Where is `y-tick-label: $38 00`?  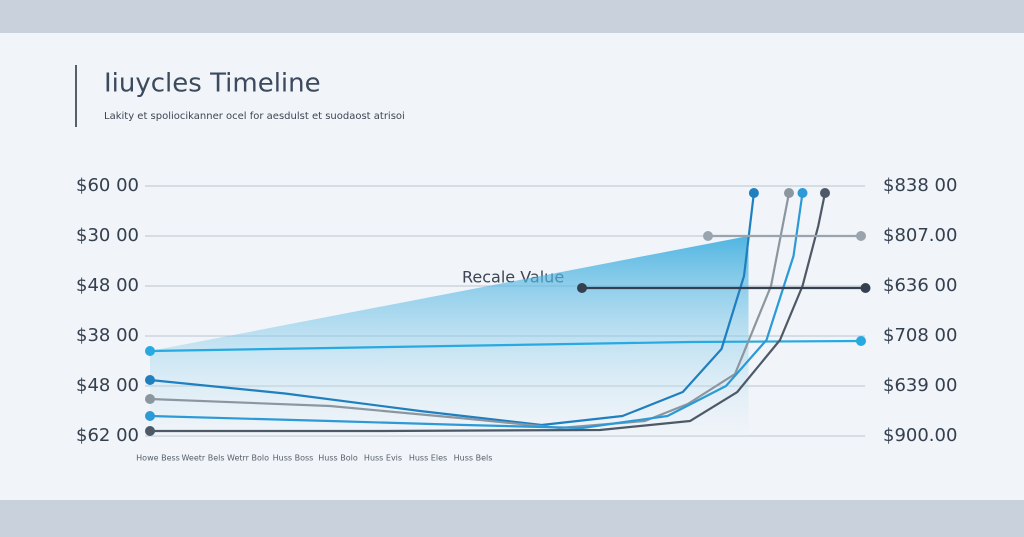
y-tick-label: $38 00 is located at coordinates (107, 335).